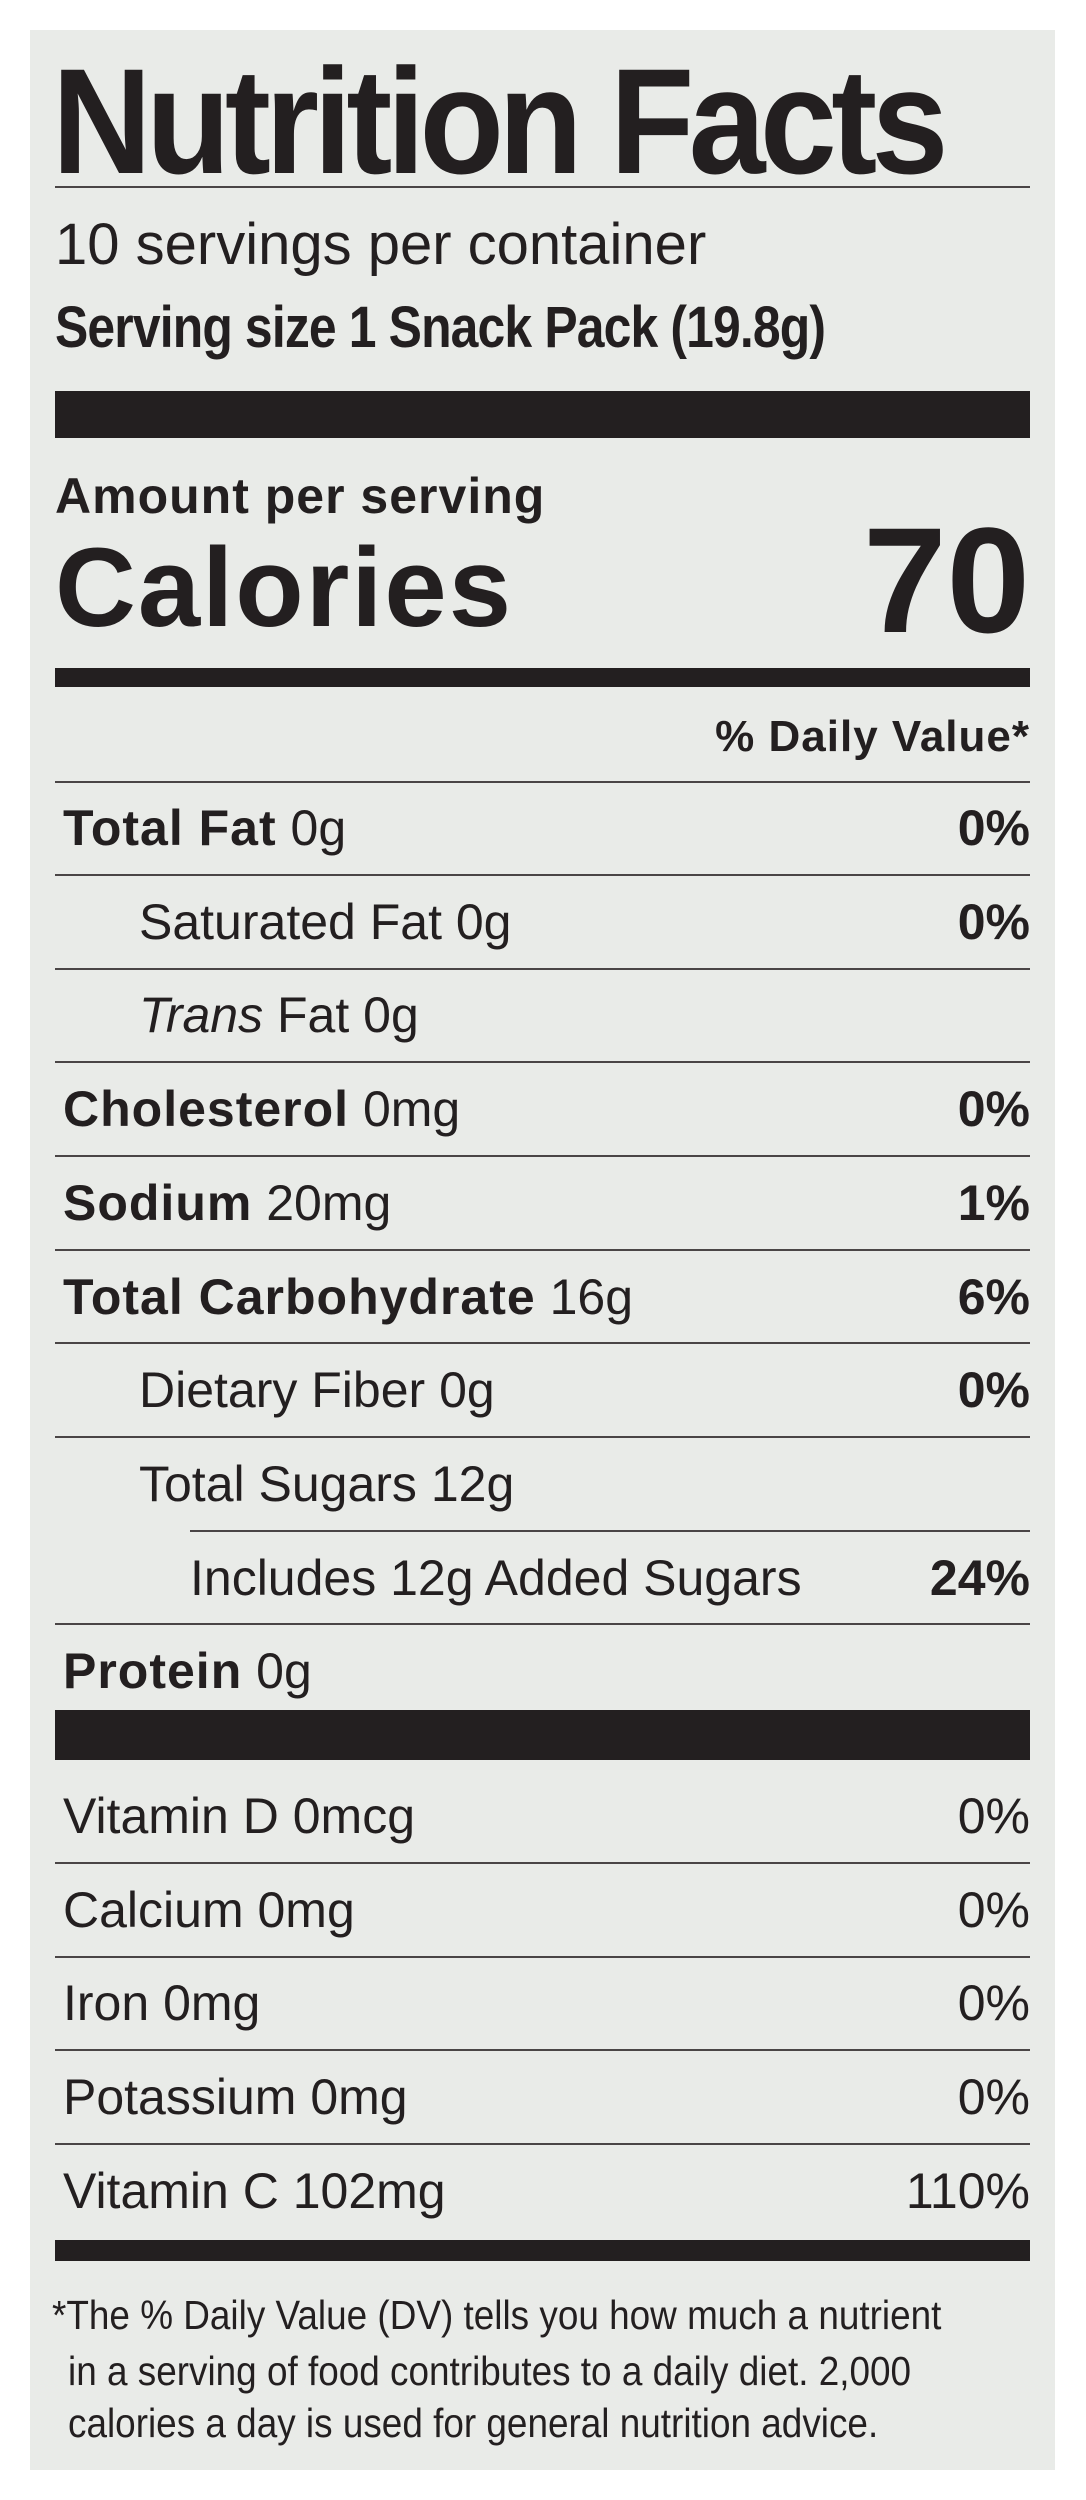 This screenshot has width=1086, height=2500. What do you see at coordinates (180, 2097) in the screenshot?
I see `vitamin-name: Potassium` at bounding box center [180, 2097].